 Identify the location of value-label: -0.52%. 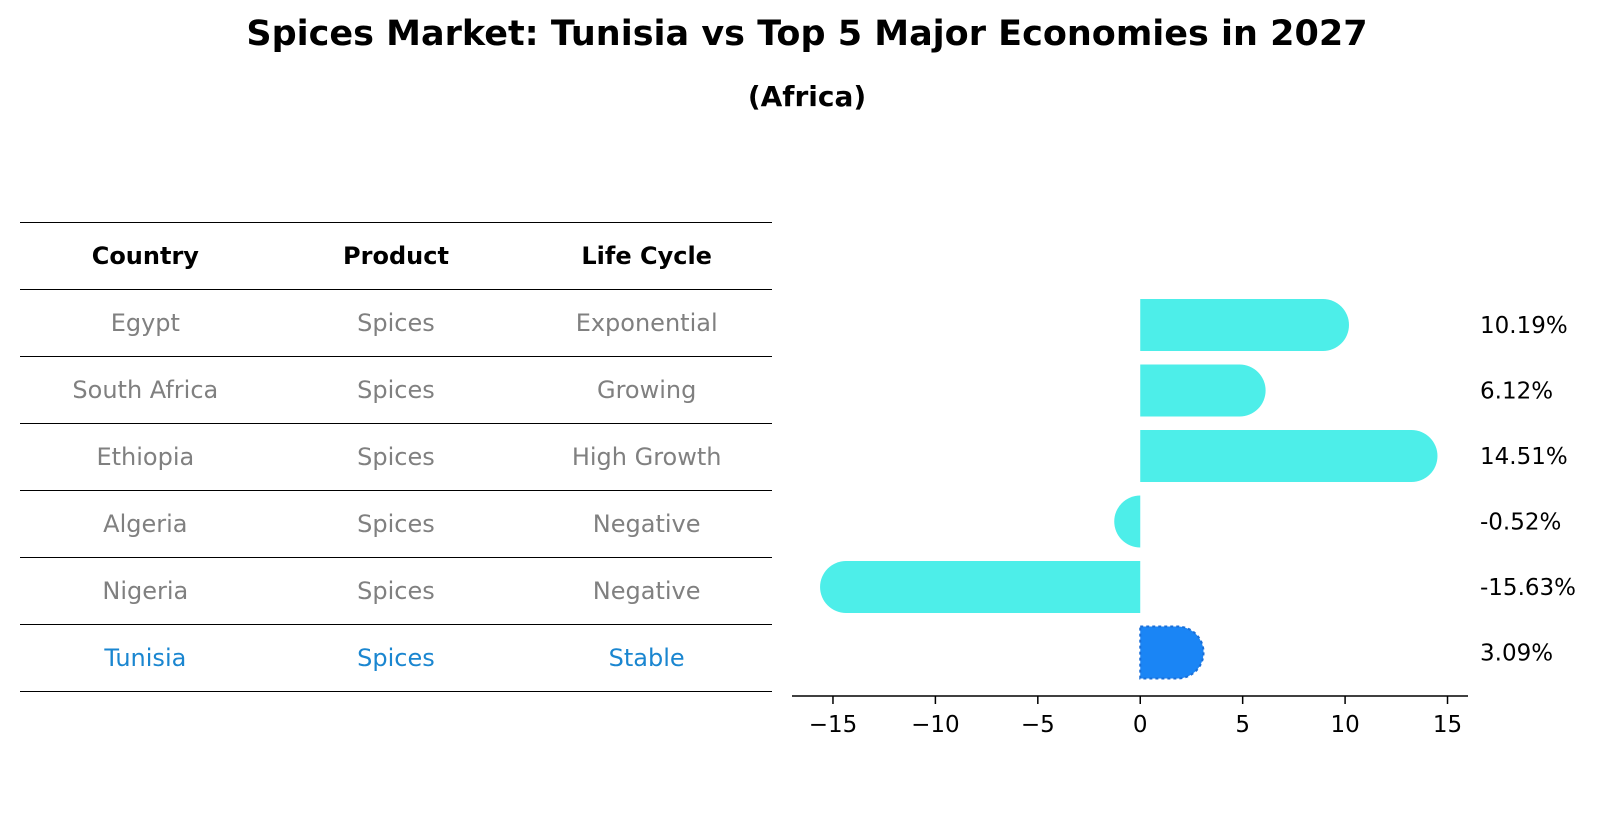
(1520, 523).